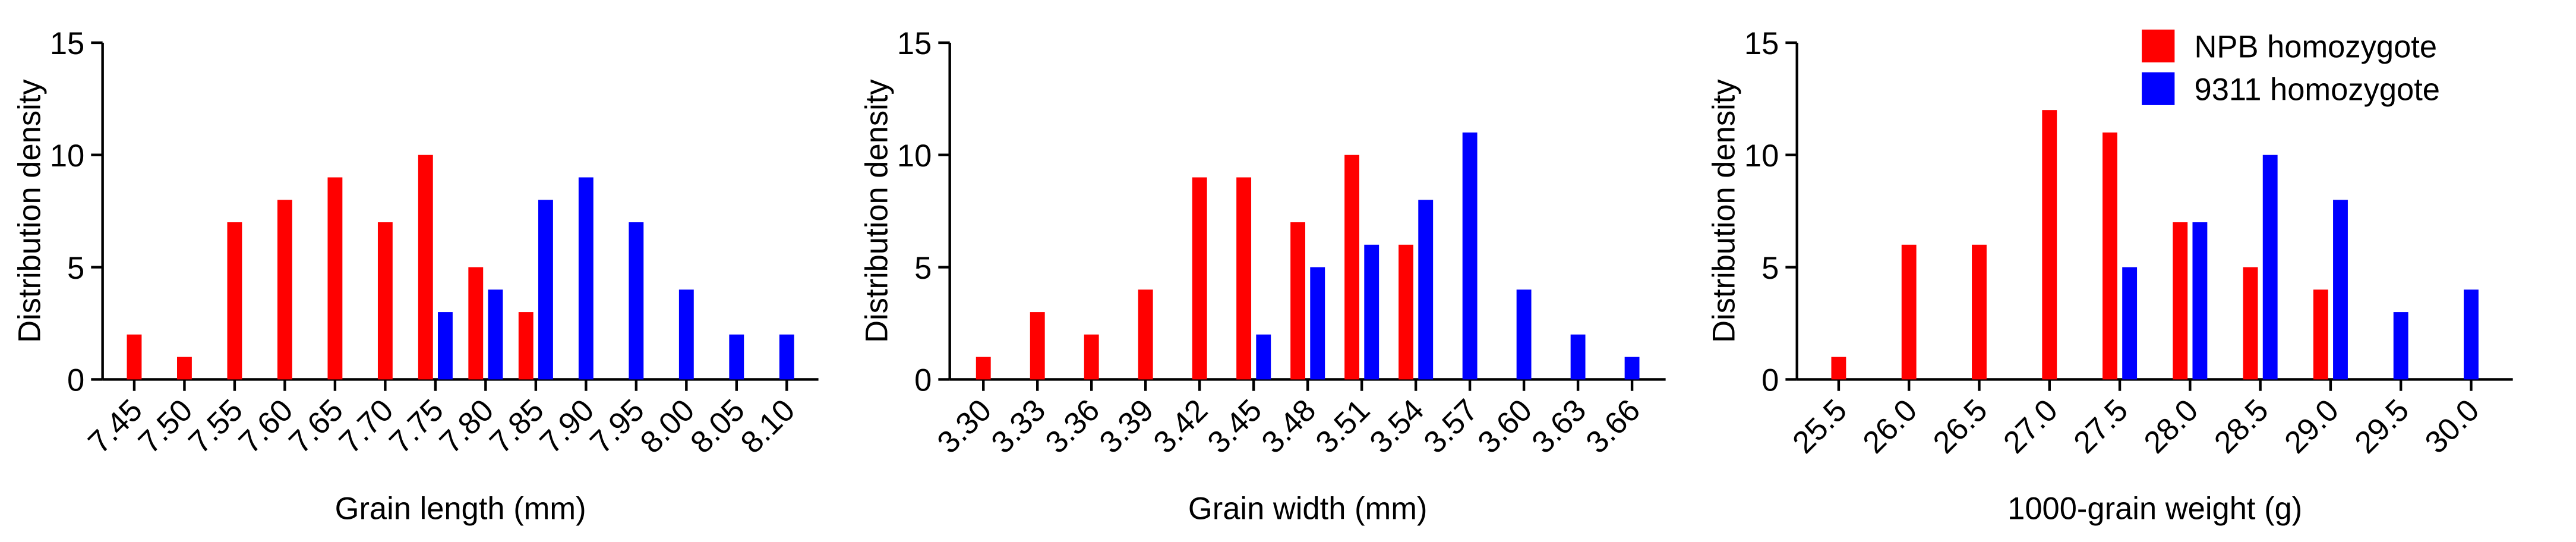  Describe the element at coordinates (1126, 426) in the screenshot. I see `x-tick-label: 3.39` at that location.